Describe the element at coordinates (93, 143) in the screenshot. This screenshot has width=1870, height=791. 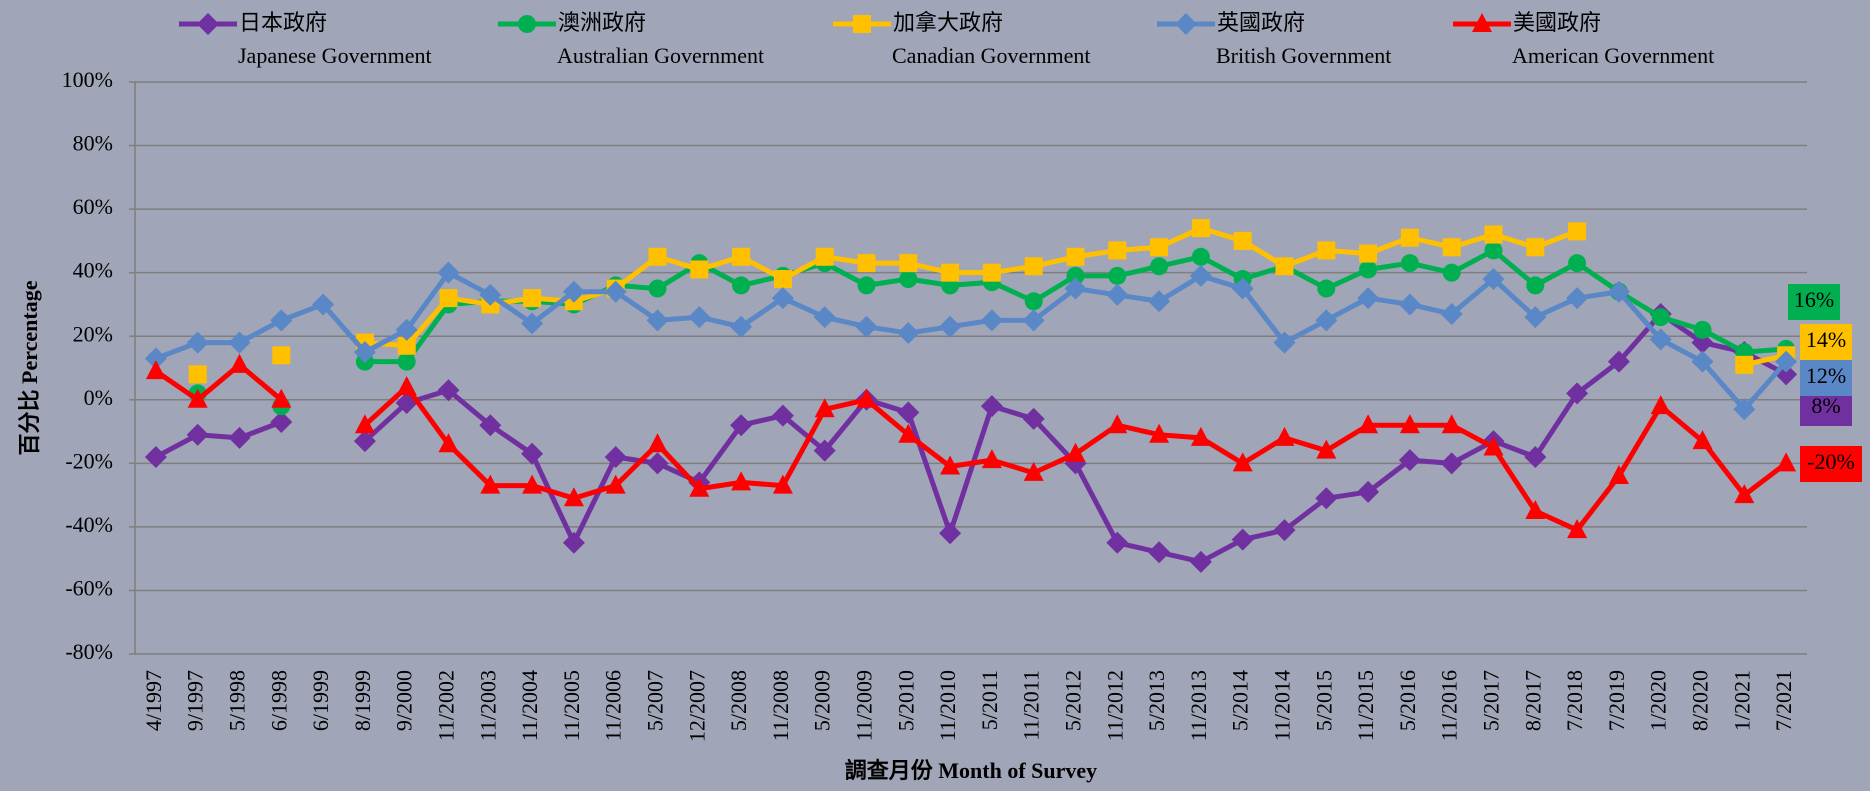
I see `y-tick-label: 80%` at that location.